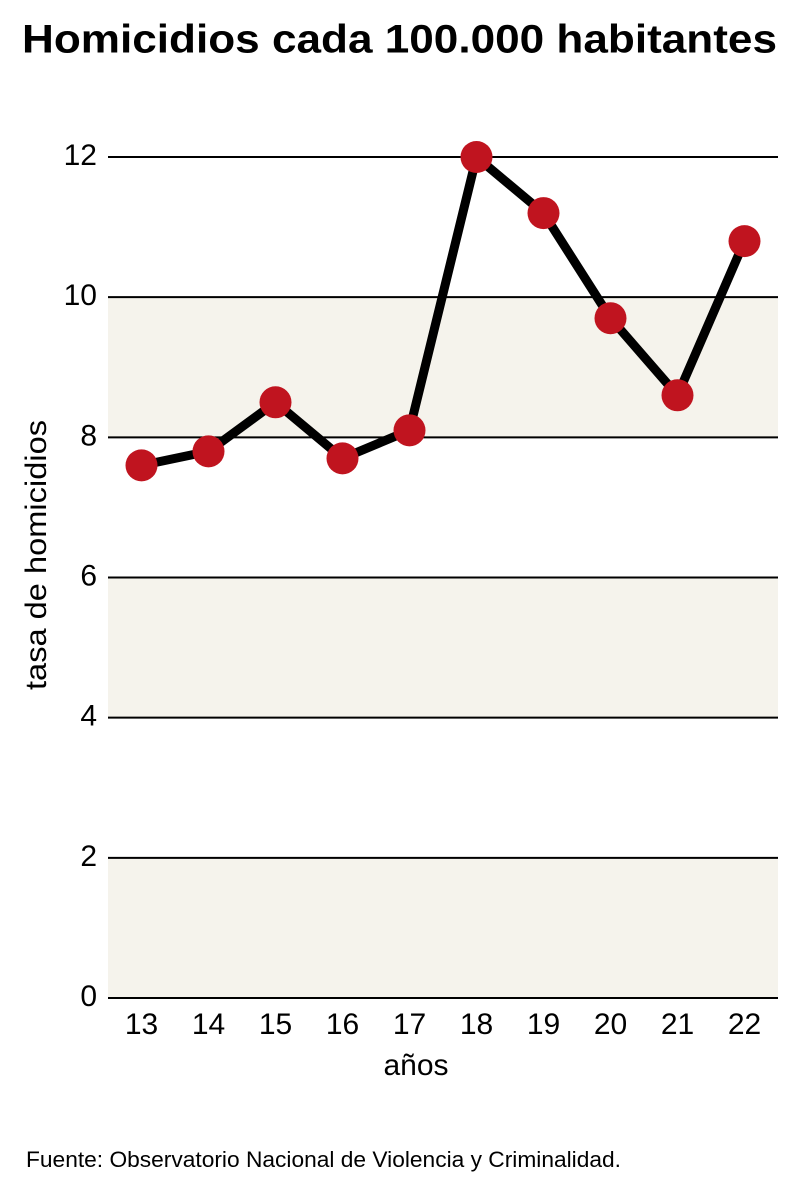  What do you see at coordinates (677, 1024) in the screenshot?
I see `x-tick-label: 21` at bounding box center [677, 1024].